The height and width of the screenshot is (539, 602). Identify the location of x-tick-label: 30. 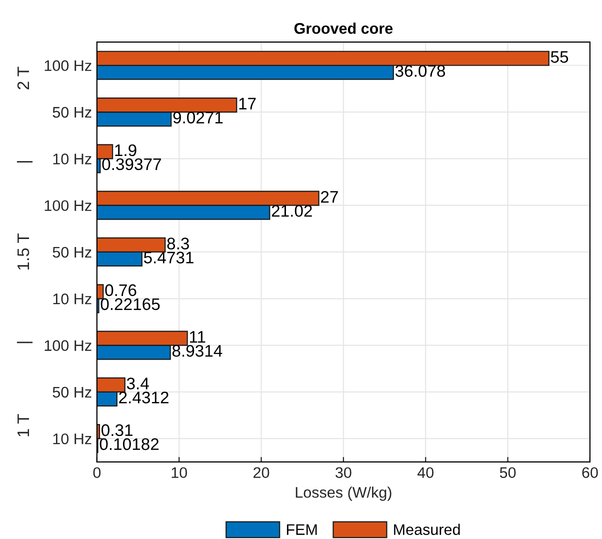
(344, 472).